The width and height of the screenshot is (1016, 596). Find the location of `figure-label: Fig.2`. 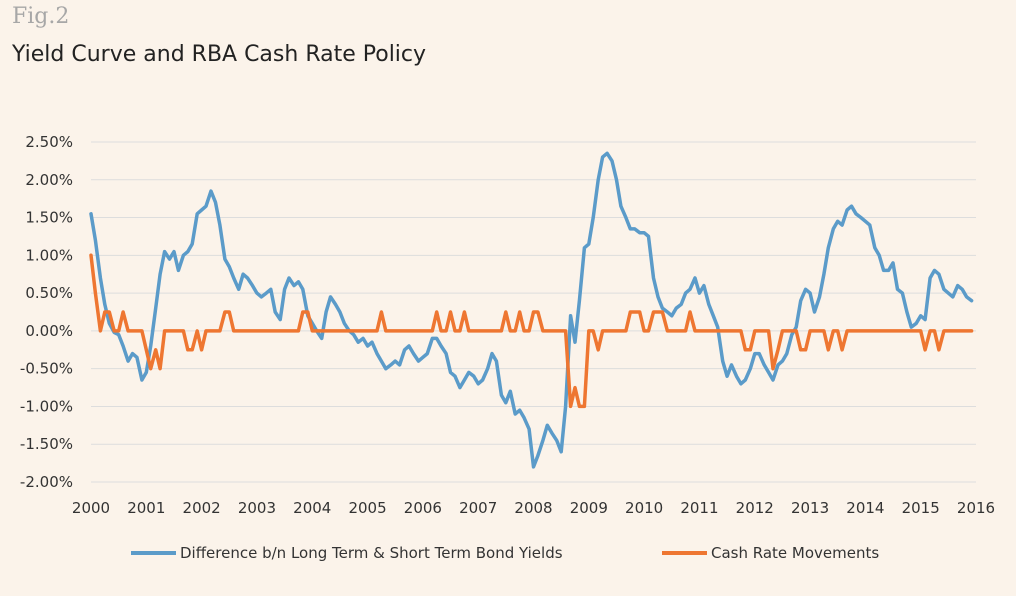

figure-label: Fig.2 is located at coordinates (41, 16).